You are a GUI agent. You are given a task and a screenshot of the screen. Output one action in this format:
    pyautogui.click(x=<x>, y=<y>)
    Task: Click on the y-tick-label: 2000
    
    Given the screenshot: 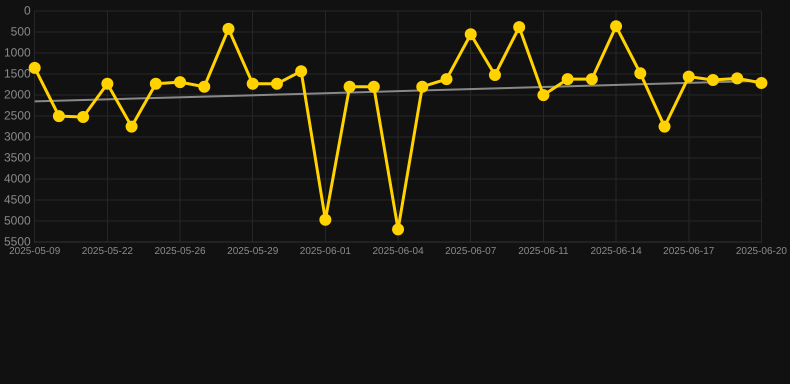 What is the action you would take?
    pyautogui.click(x=18, y=94)
    